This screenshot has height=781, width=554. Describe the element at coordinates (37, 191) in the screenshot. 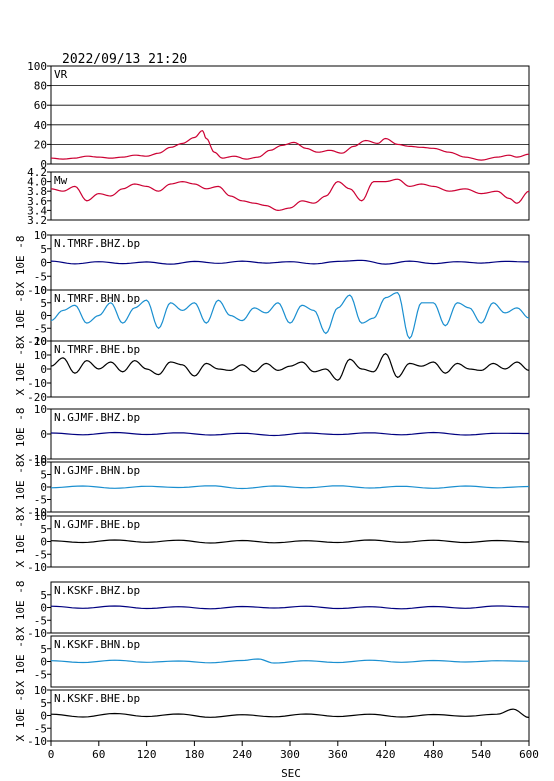

I see `y-tick-label: 3.8` at that location.